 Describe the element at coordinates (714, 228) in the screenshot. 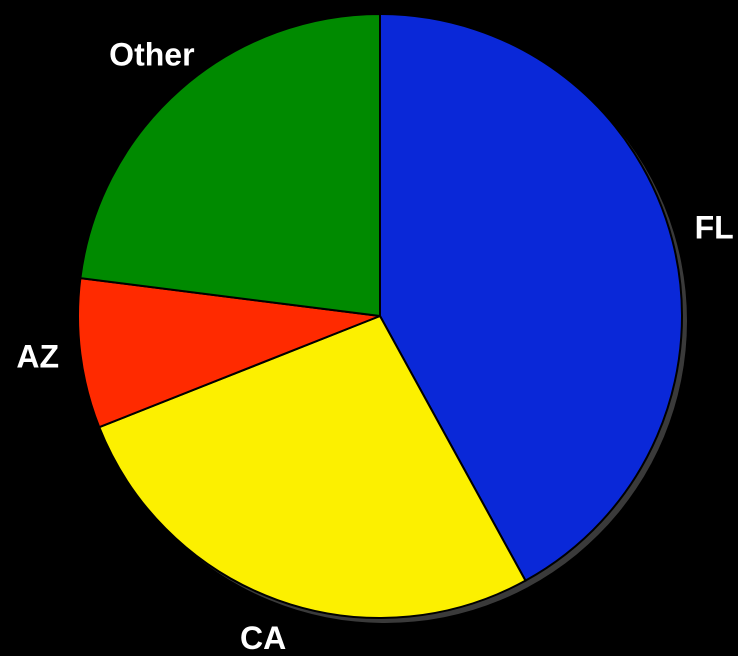

I see `slice-label: FL` at that location.